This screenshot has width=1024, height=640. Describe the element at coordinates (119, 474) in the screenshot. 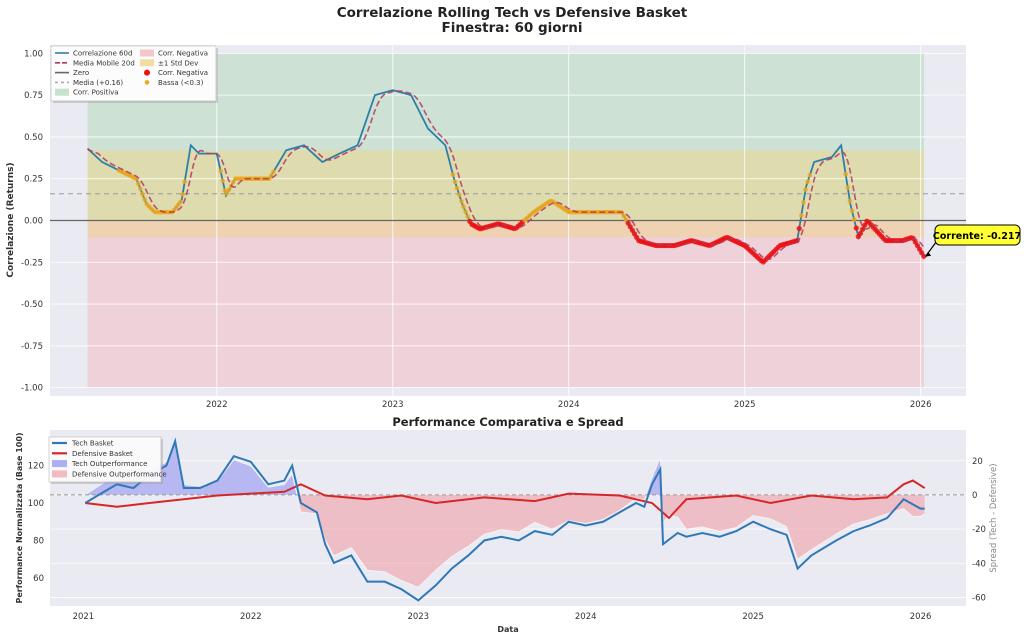

I see `legend-label: Defensive Outperformance` at that location.